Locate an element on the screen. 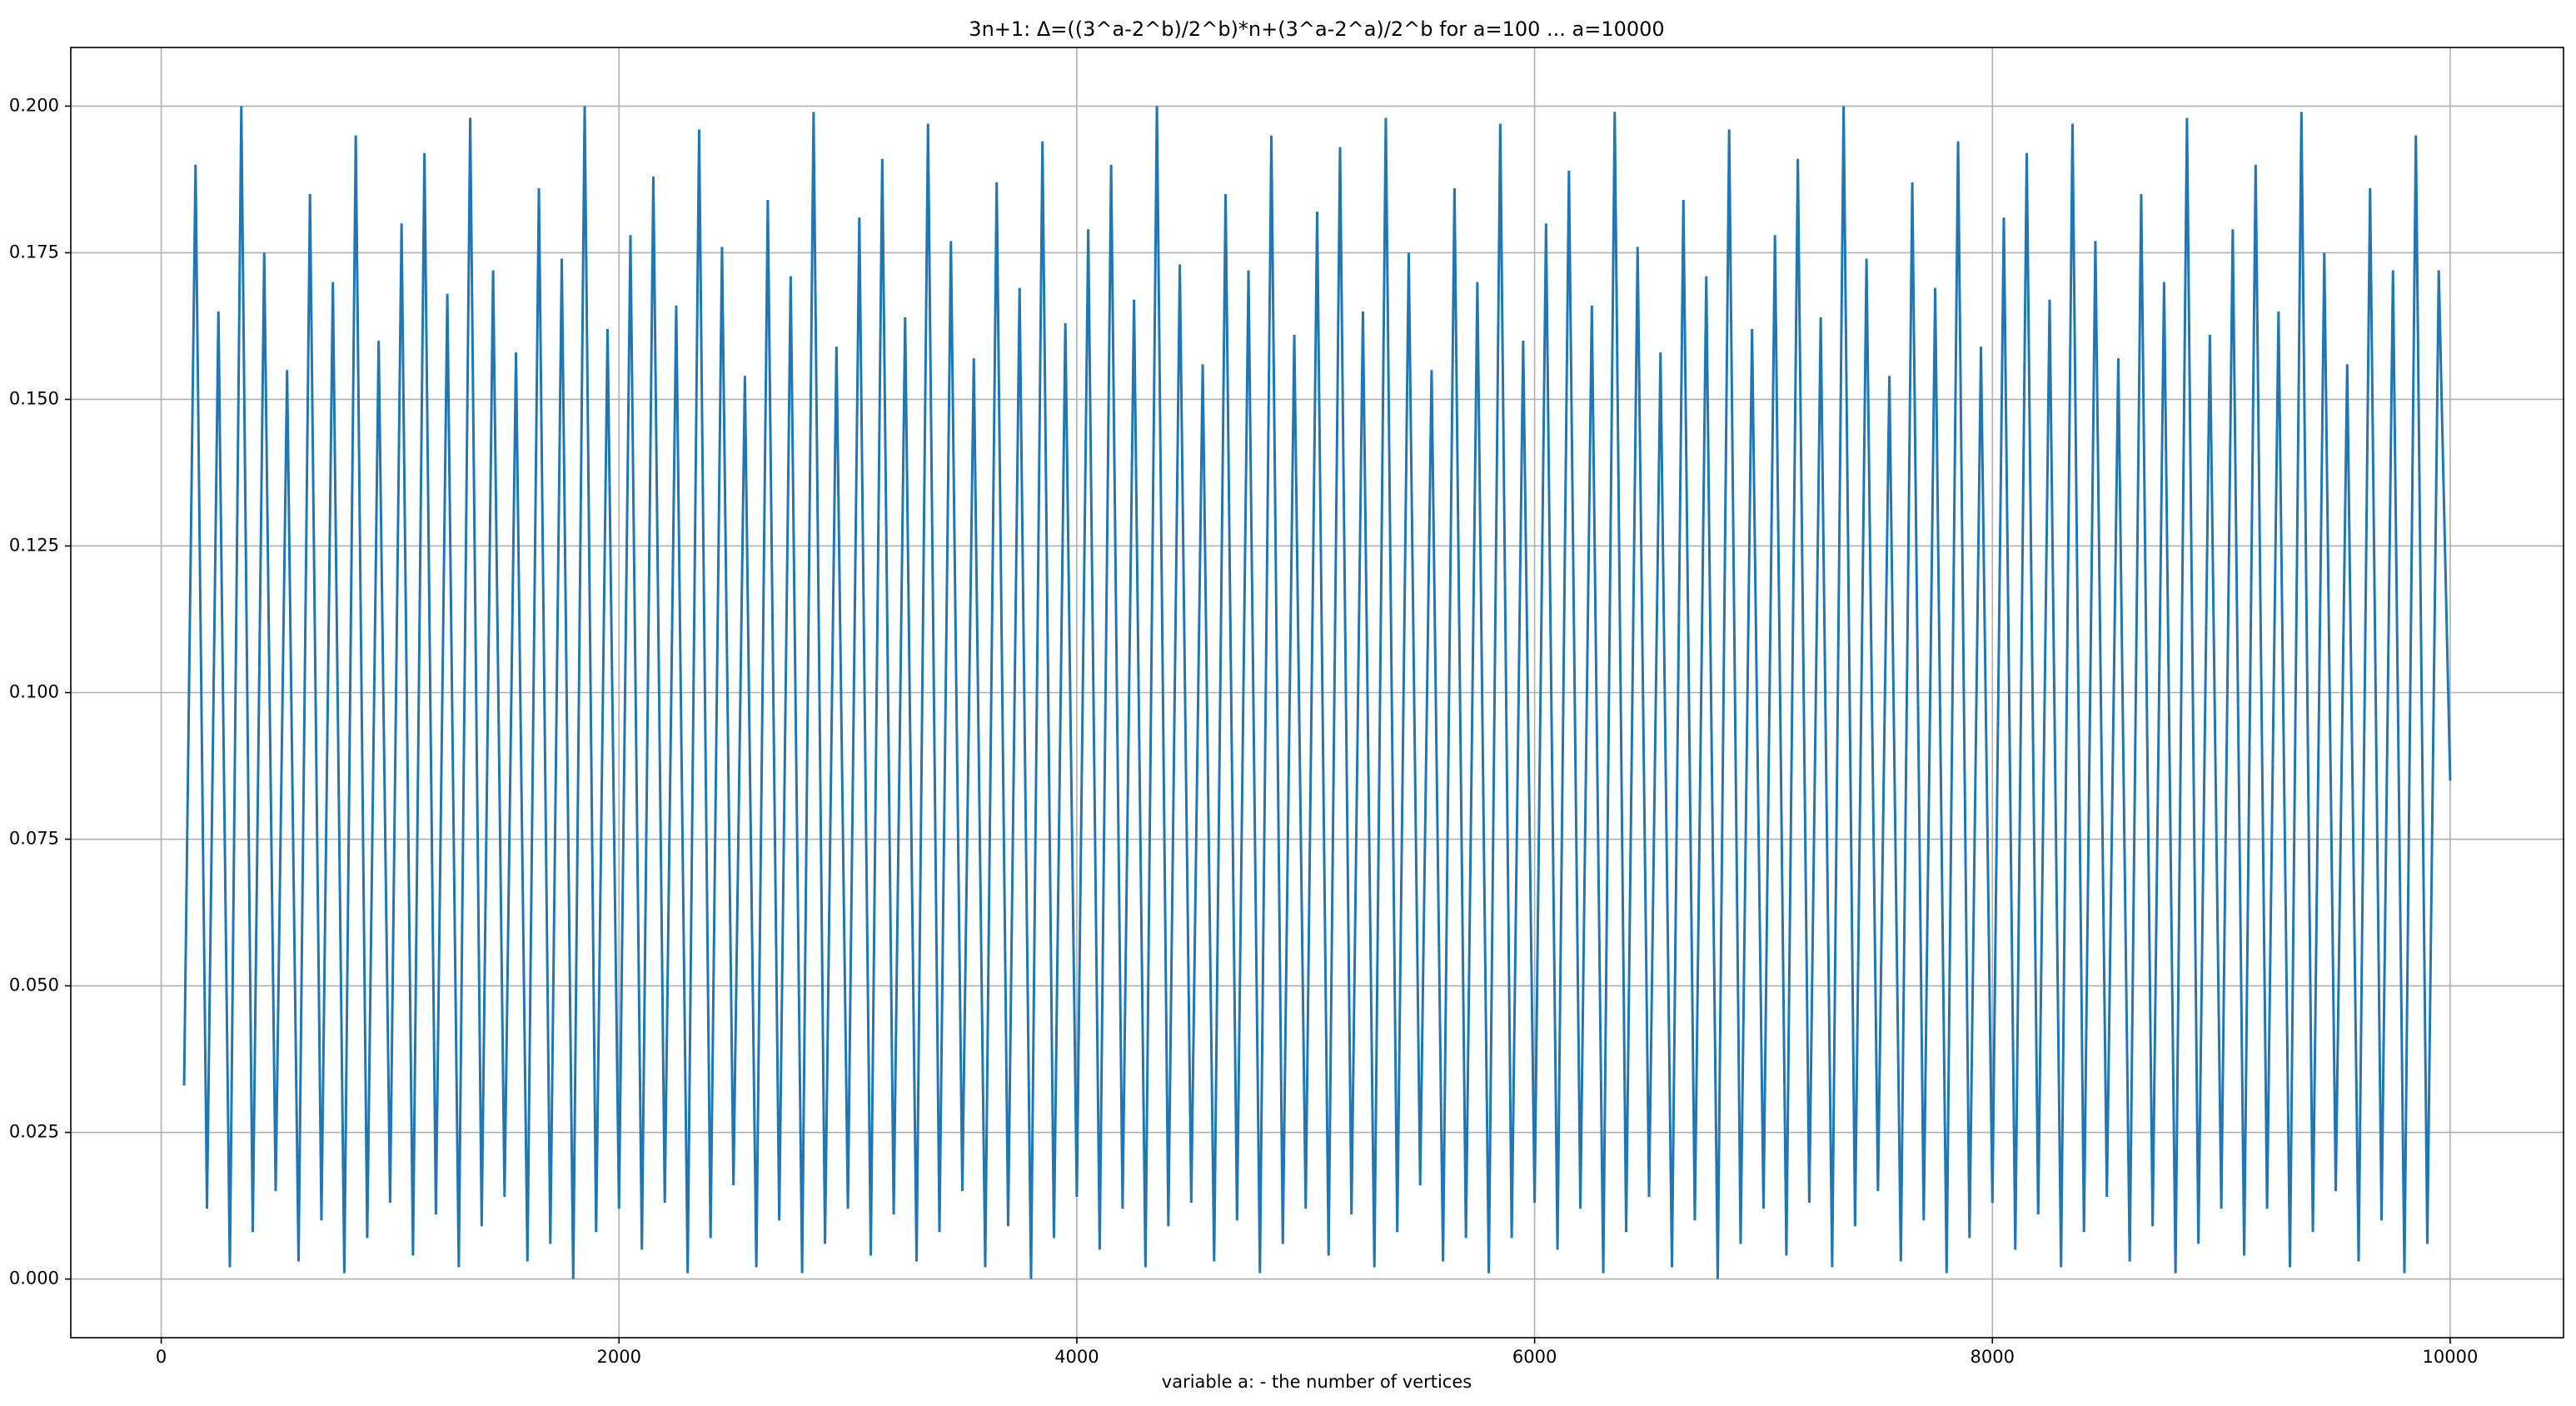 The height and width of the screenshot is (1406, 2576). y-tick-label: 0.000 is located at coordinates (34, 1279).